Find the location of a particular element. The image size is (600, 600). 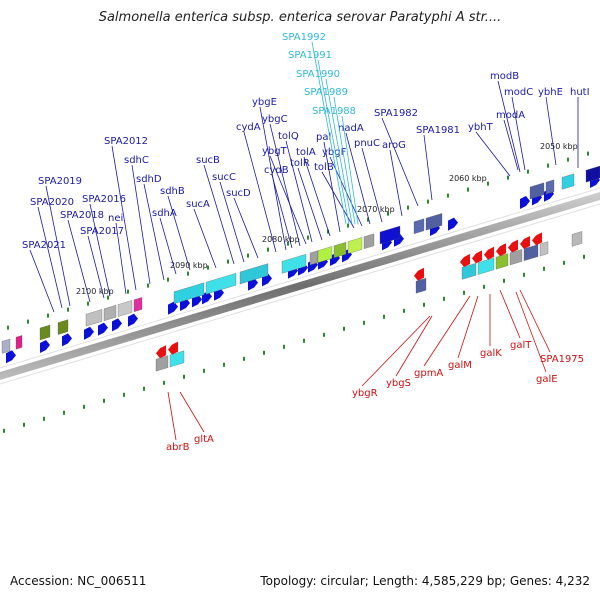

ruler-label: 2060 kbp is located at coordinates (468, 178).